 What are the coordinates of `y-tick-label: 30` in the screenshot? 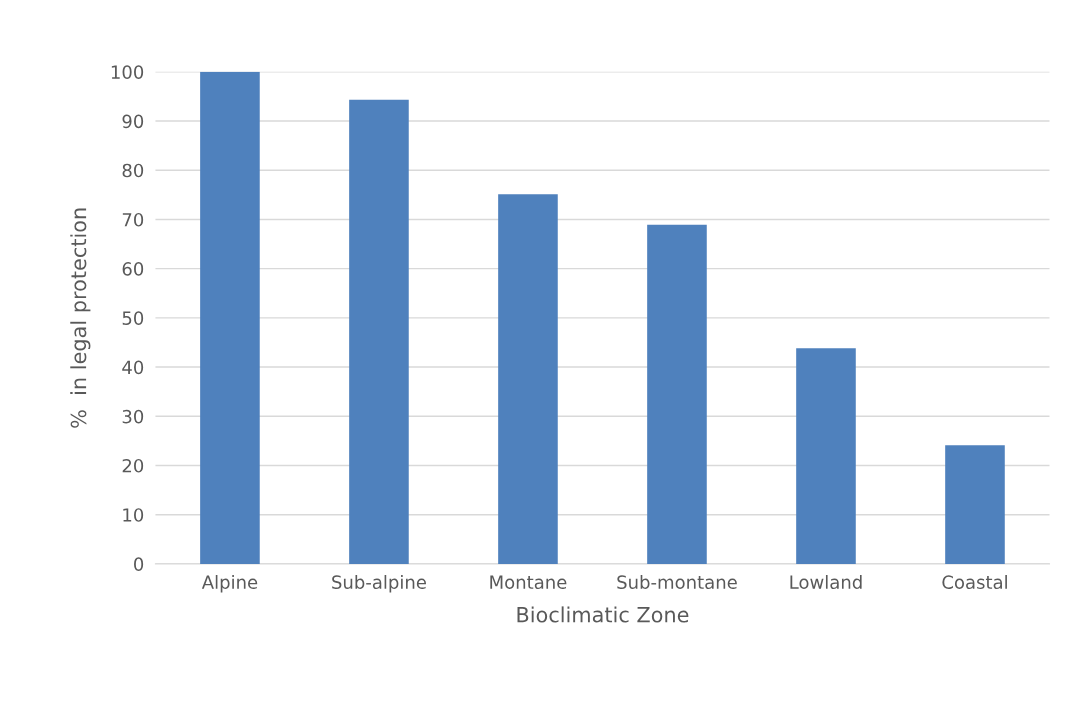 It's located at (133, 416).